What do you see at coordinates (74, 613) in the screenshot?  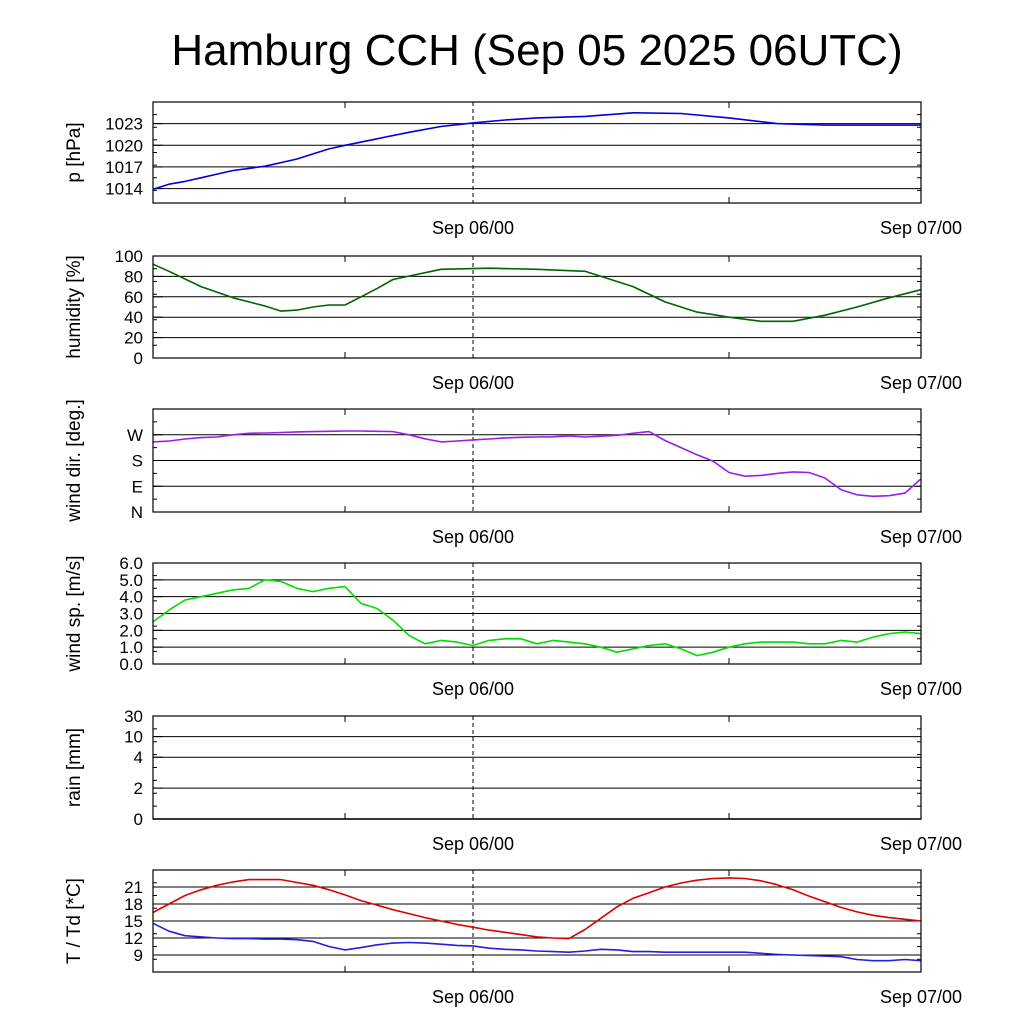 I see `y-axis-label: wind sp. [m/s]` at bounding box center [74, 613].